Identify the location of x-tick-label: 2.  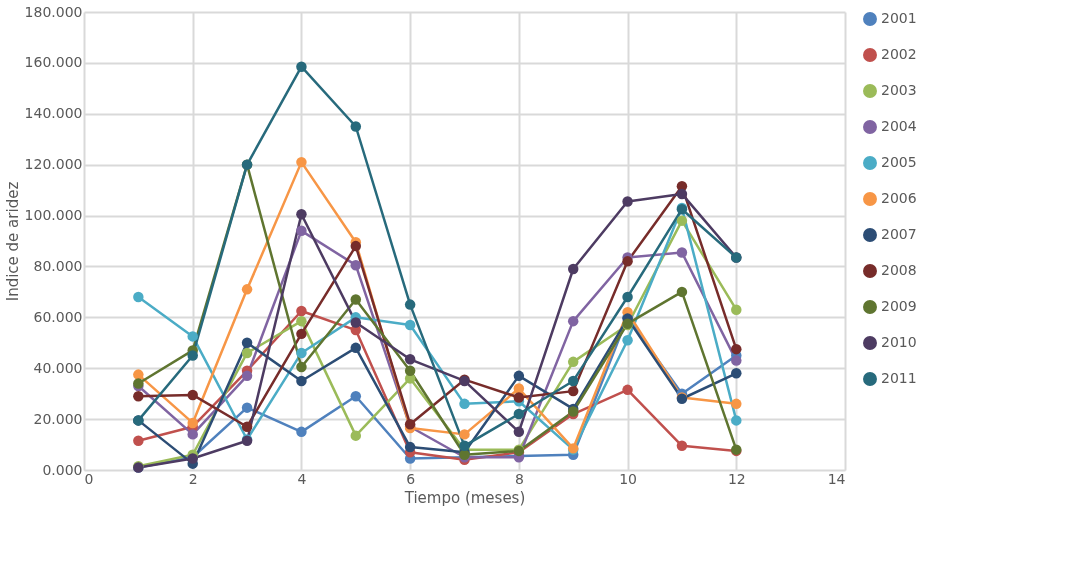
(193, 478).